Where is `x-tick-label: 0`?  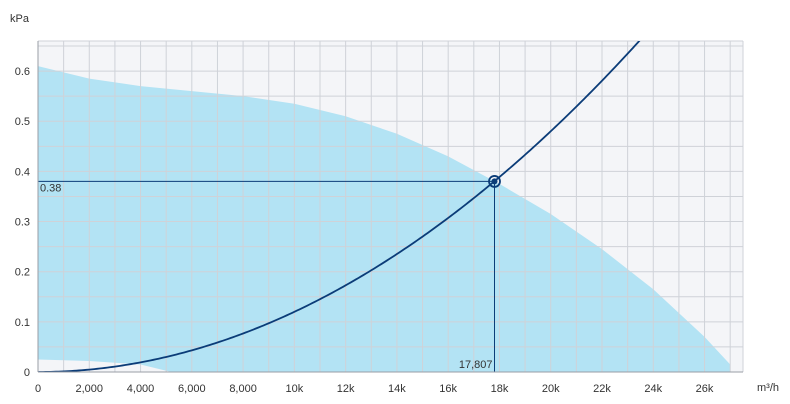 x-tick-label: 0 is located at coordinates (38, 389).